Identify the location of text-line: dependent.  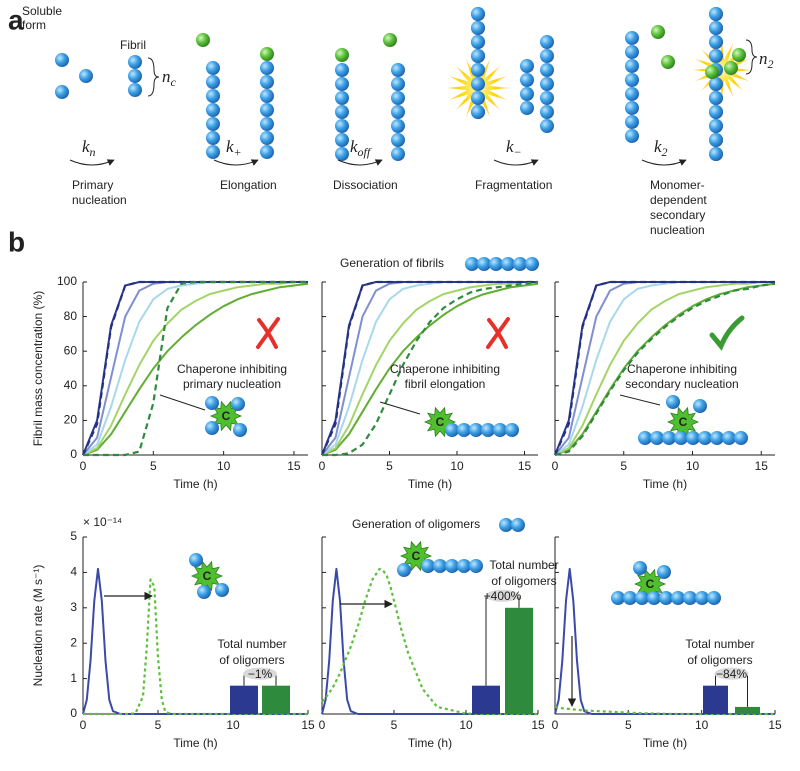
(678, 200).